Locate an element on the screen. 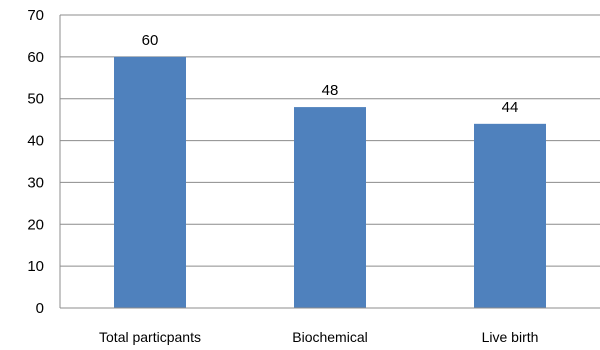 This screenshot has height=350, width=600. y-tick-label: 60 is located at coordinates (35, 57).